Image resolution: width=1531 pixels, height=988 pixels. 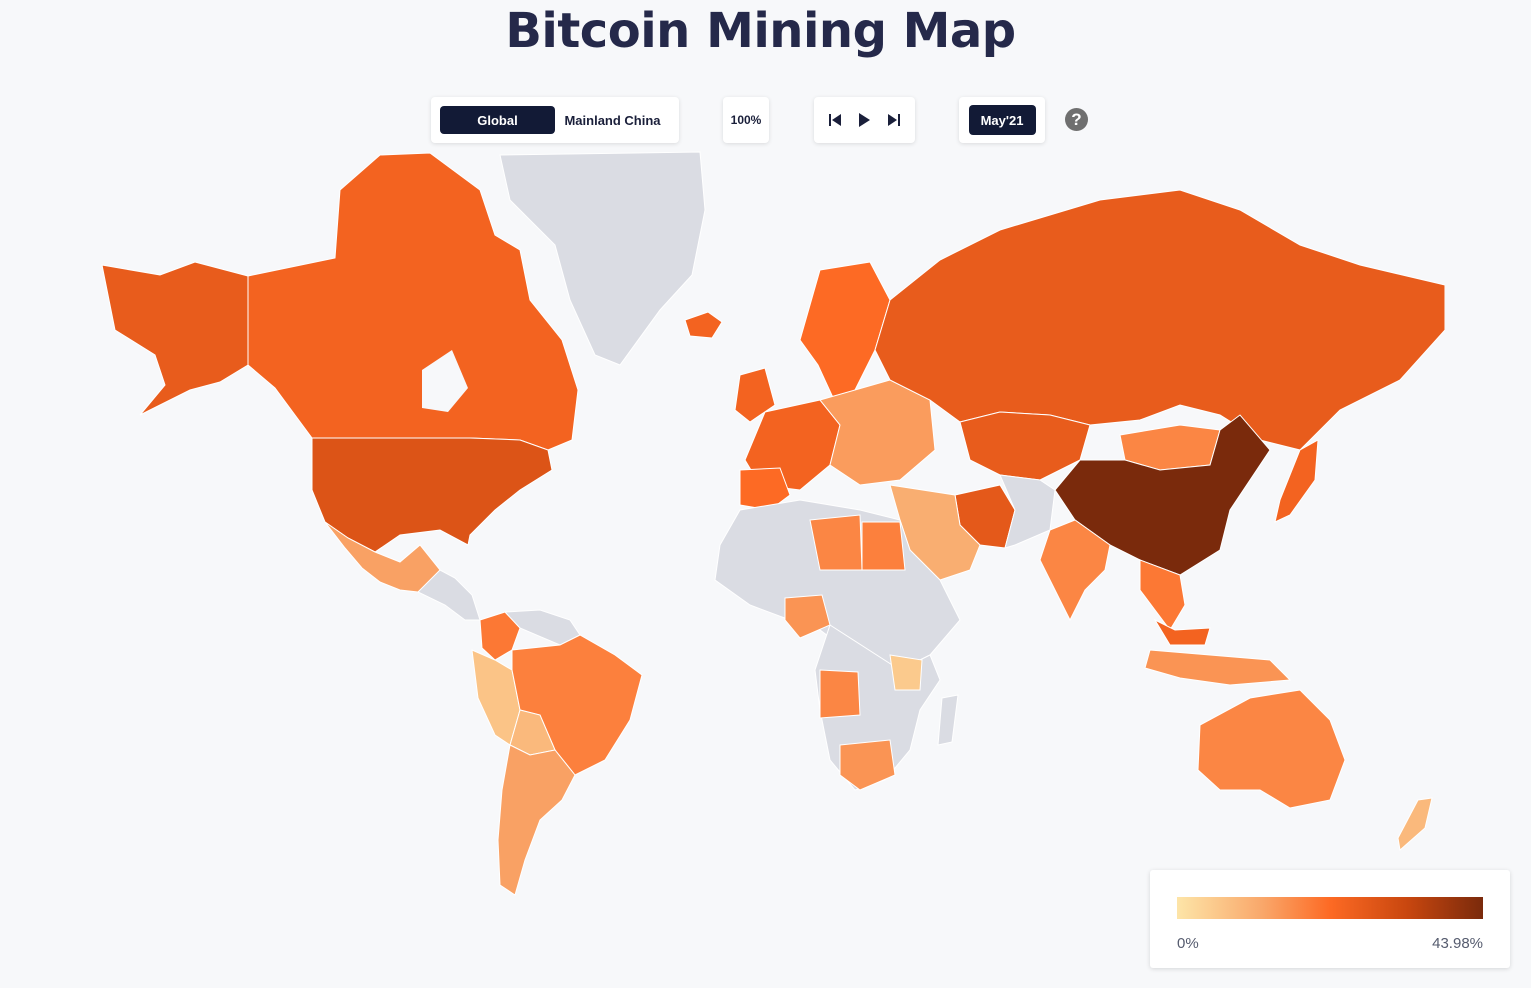 I want to click on region-egypt, so click(x=883, y=546).